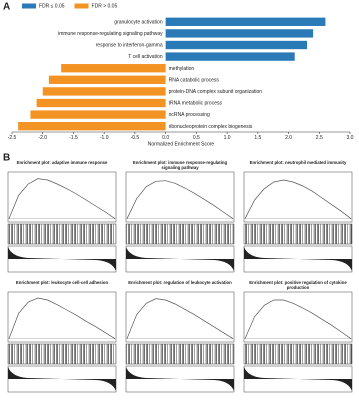  I want to click on x-tick-label: 0.5, so click(196, 138).